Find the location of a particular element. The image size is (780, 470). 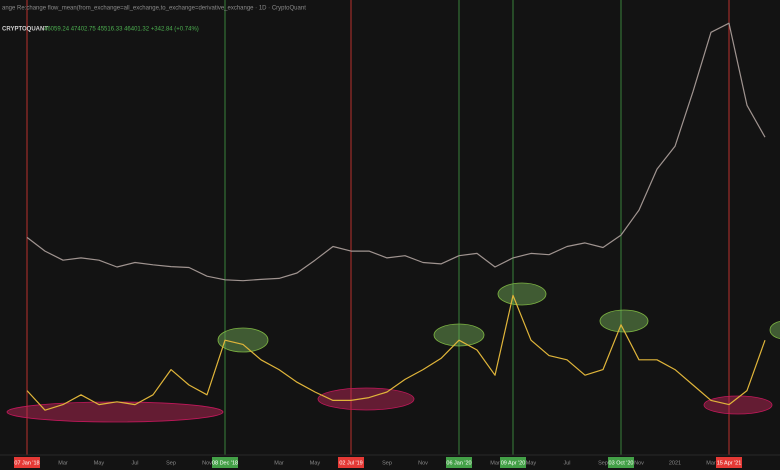

x-tick-label: 2021 is located at coordinates (675, 463).